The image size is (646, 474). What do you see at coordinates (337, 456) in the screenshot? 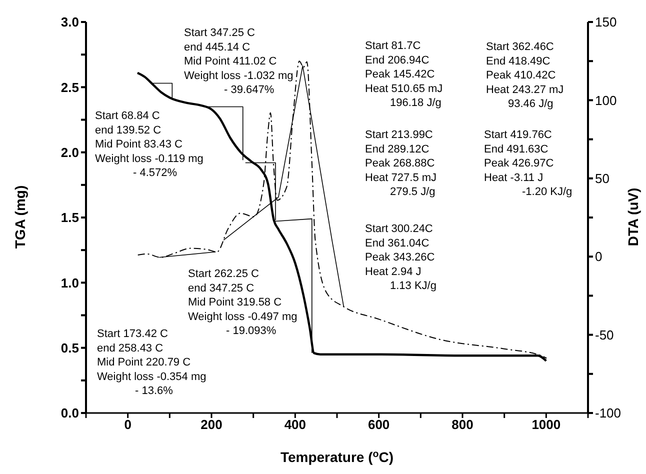
I see `x-axis-title: Temperature ($^{o}$C)` at bounding box center [337, 456].